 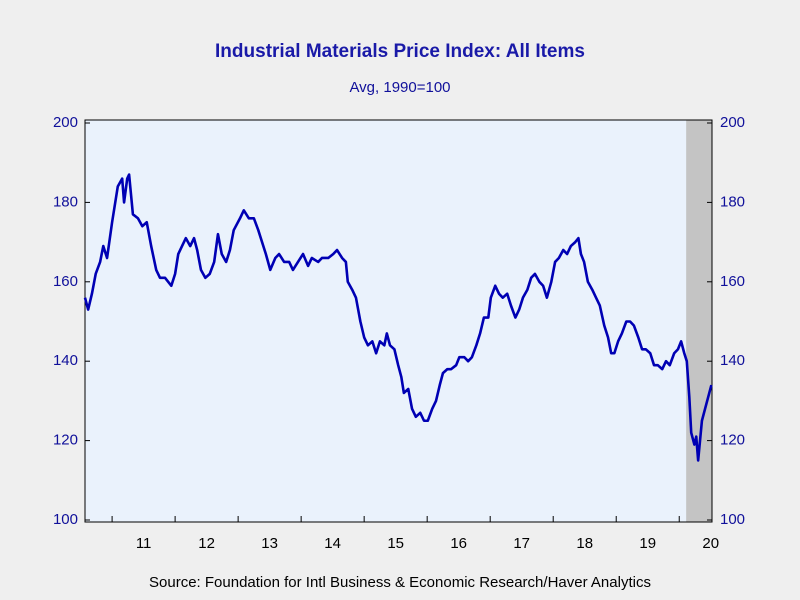 What do you see at coordinates (65, 360) in the screenshot?
I see `y-tick-label: 140` at bounding box center [65, 360].